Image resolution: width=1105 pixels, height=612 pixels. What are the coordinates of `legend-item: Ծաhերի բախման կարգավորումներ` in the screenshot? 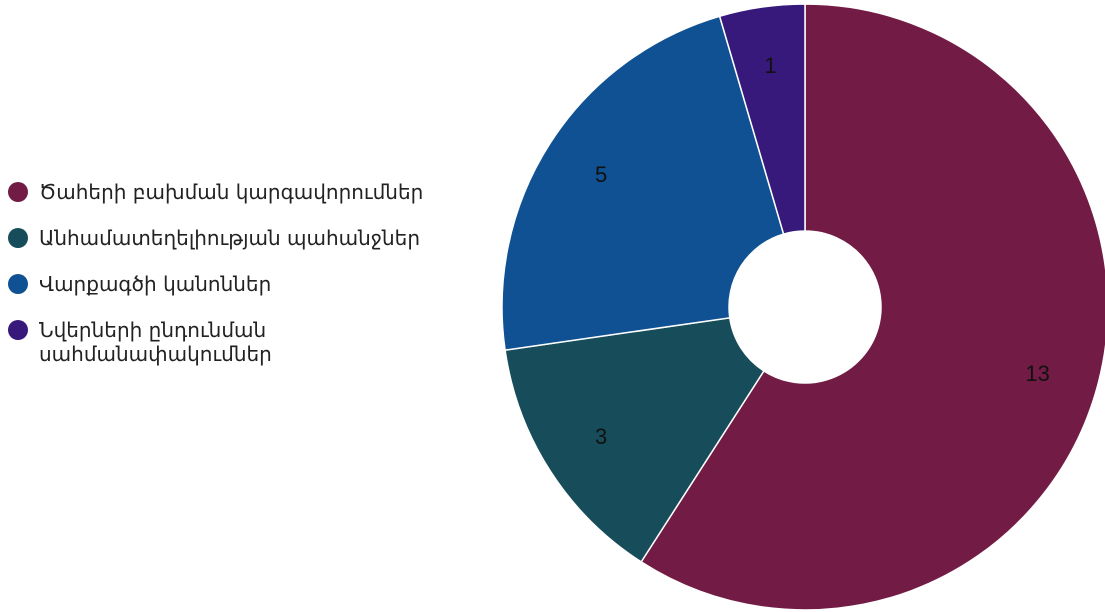 It's located at (248, 192).